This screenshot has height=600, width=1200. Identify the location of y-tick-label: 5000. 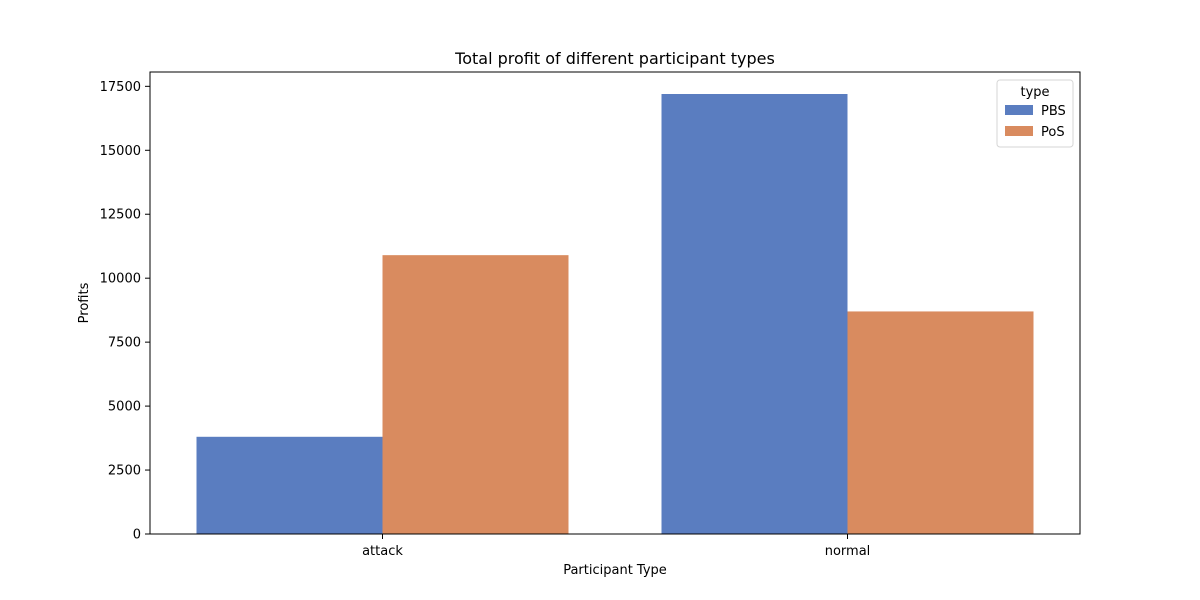
(124, 407).